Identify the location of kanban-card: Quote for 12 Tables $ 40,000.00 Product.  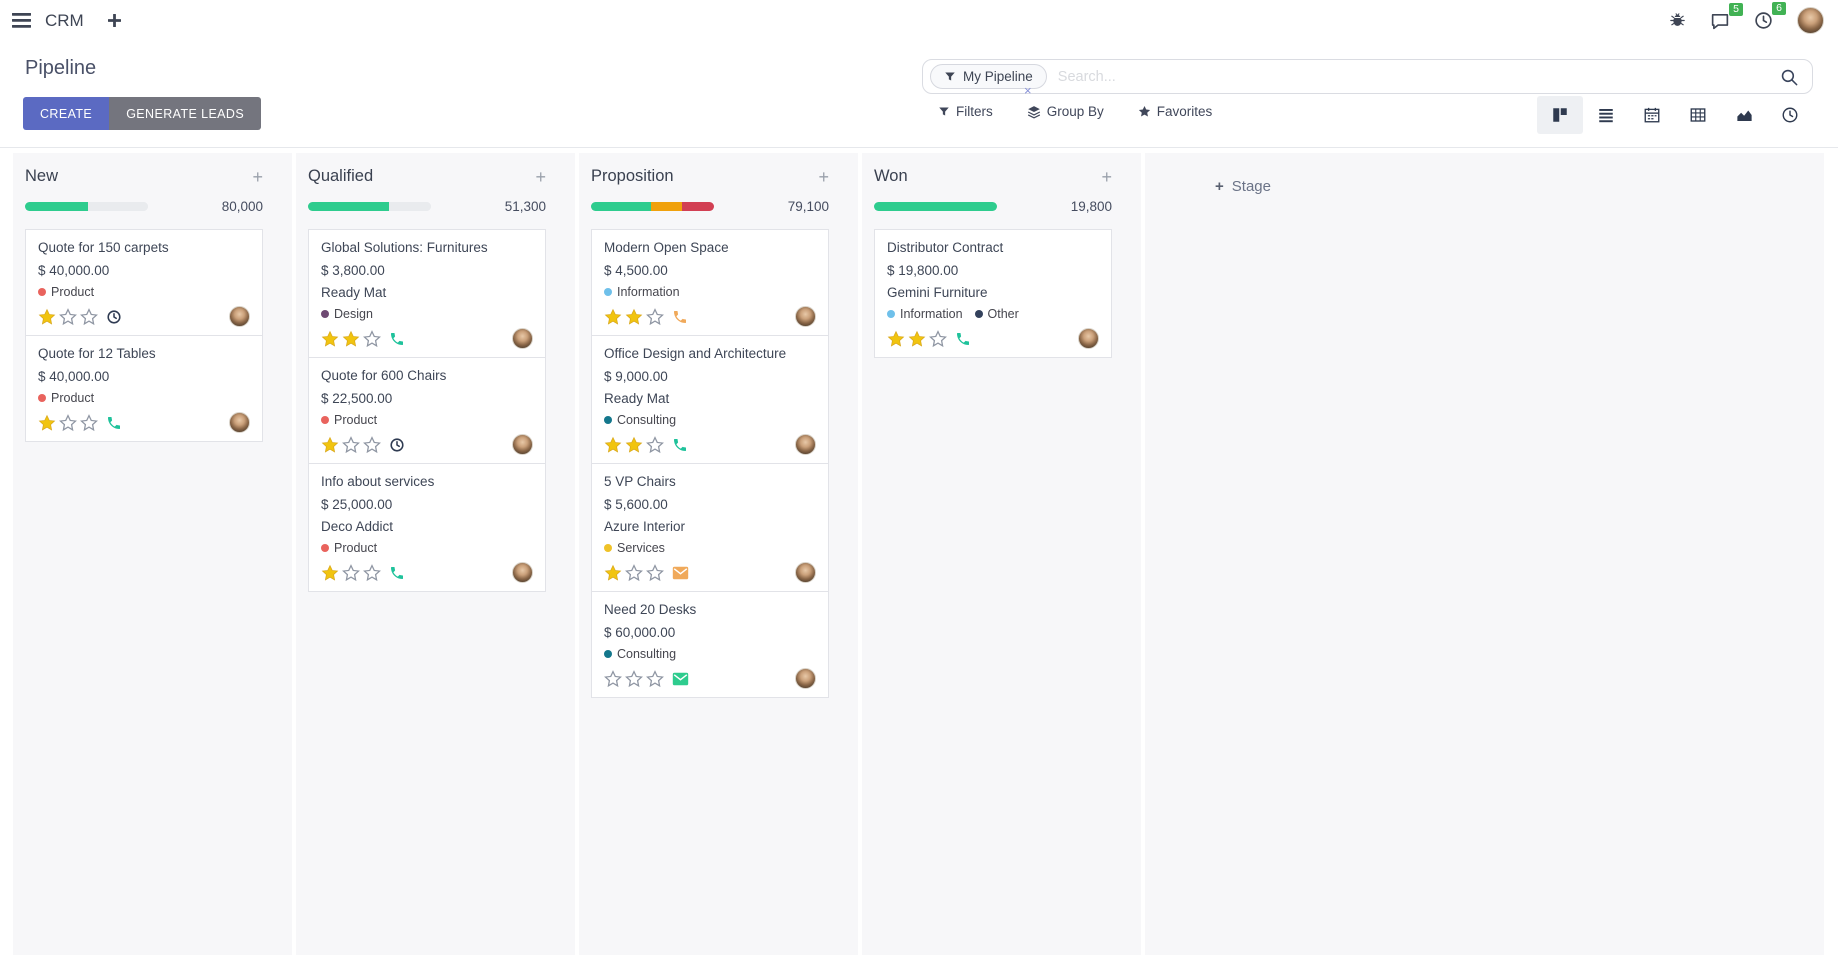
(144, 388).